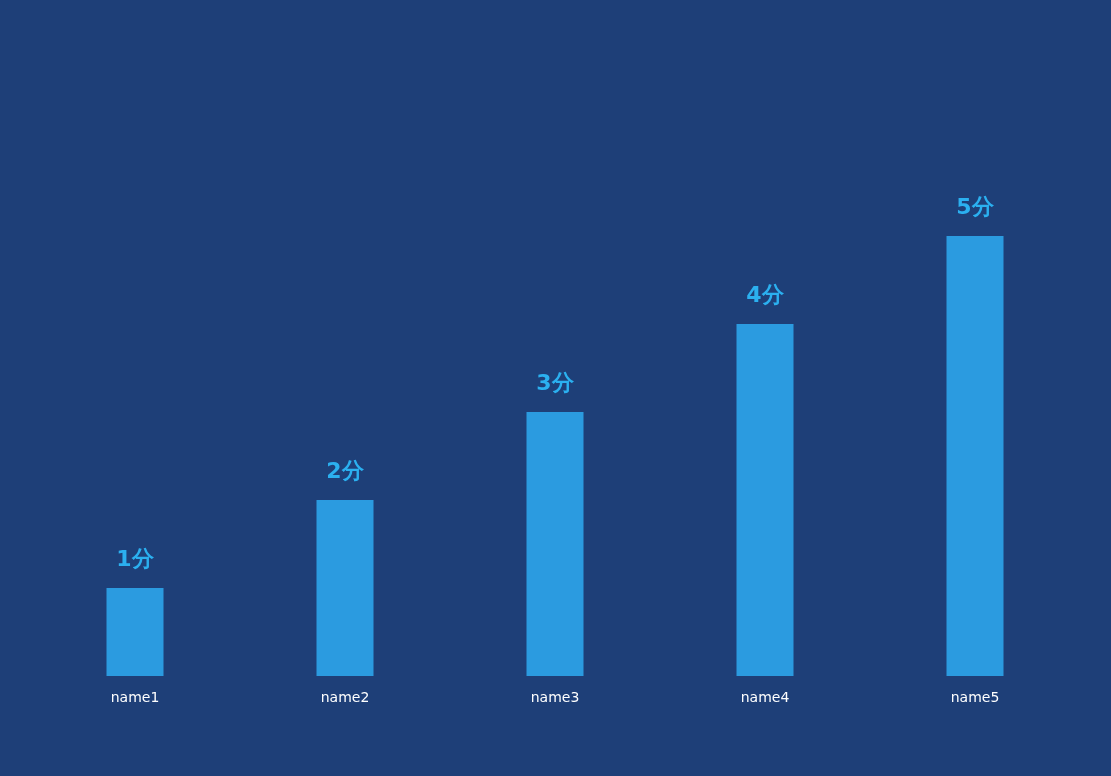  What do you see at coordinates (975, 697) in the screenshot?
I see `x-tick-label: name5` at bounding box center [975, 697].